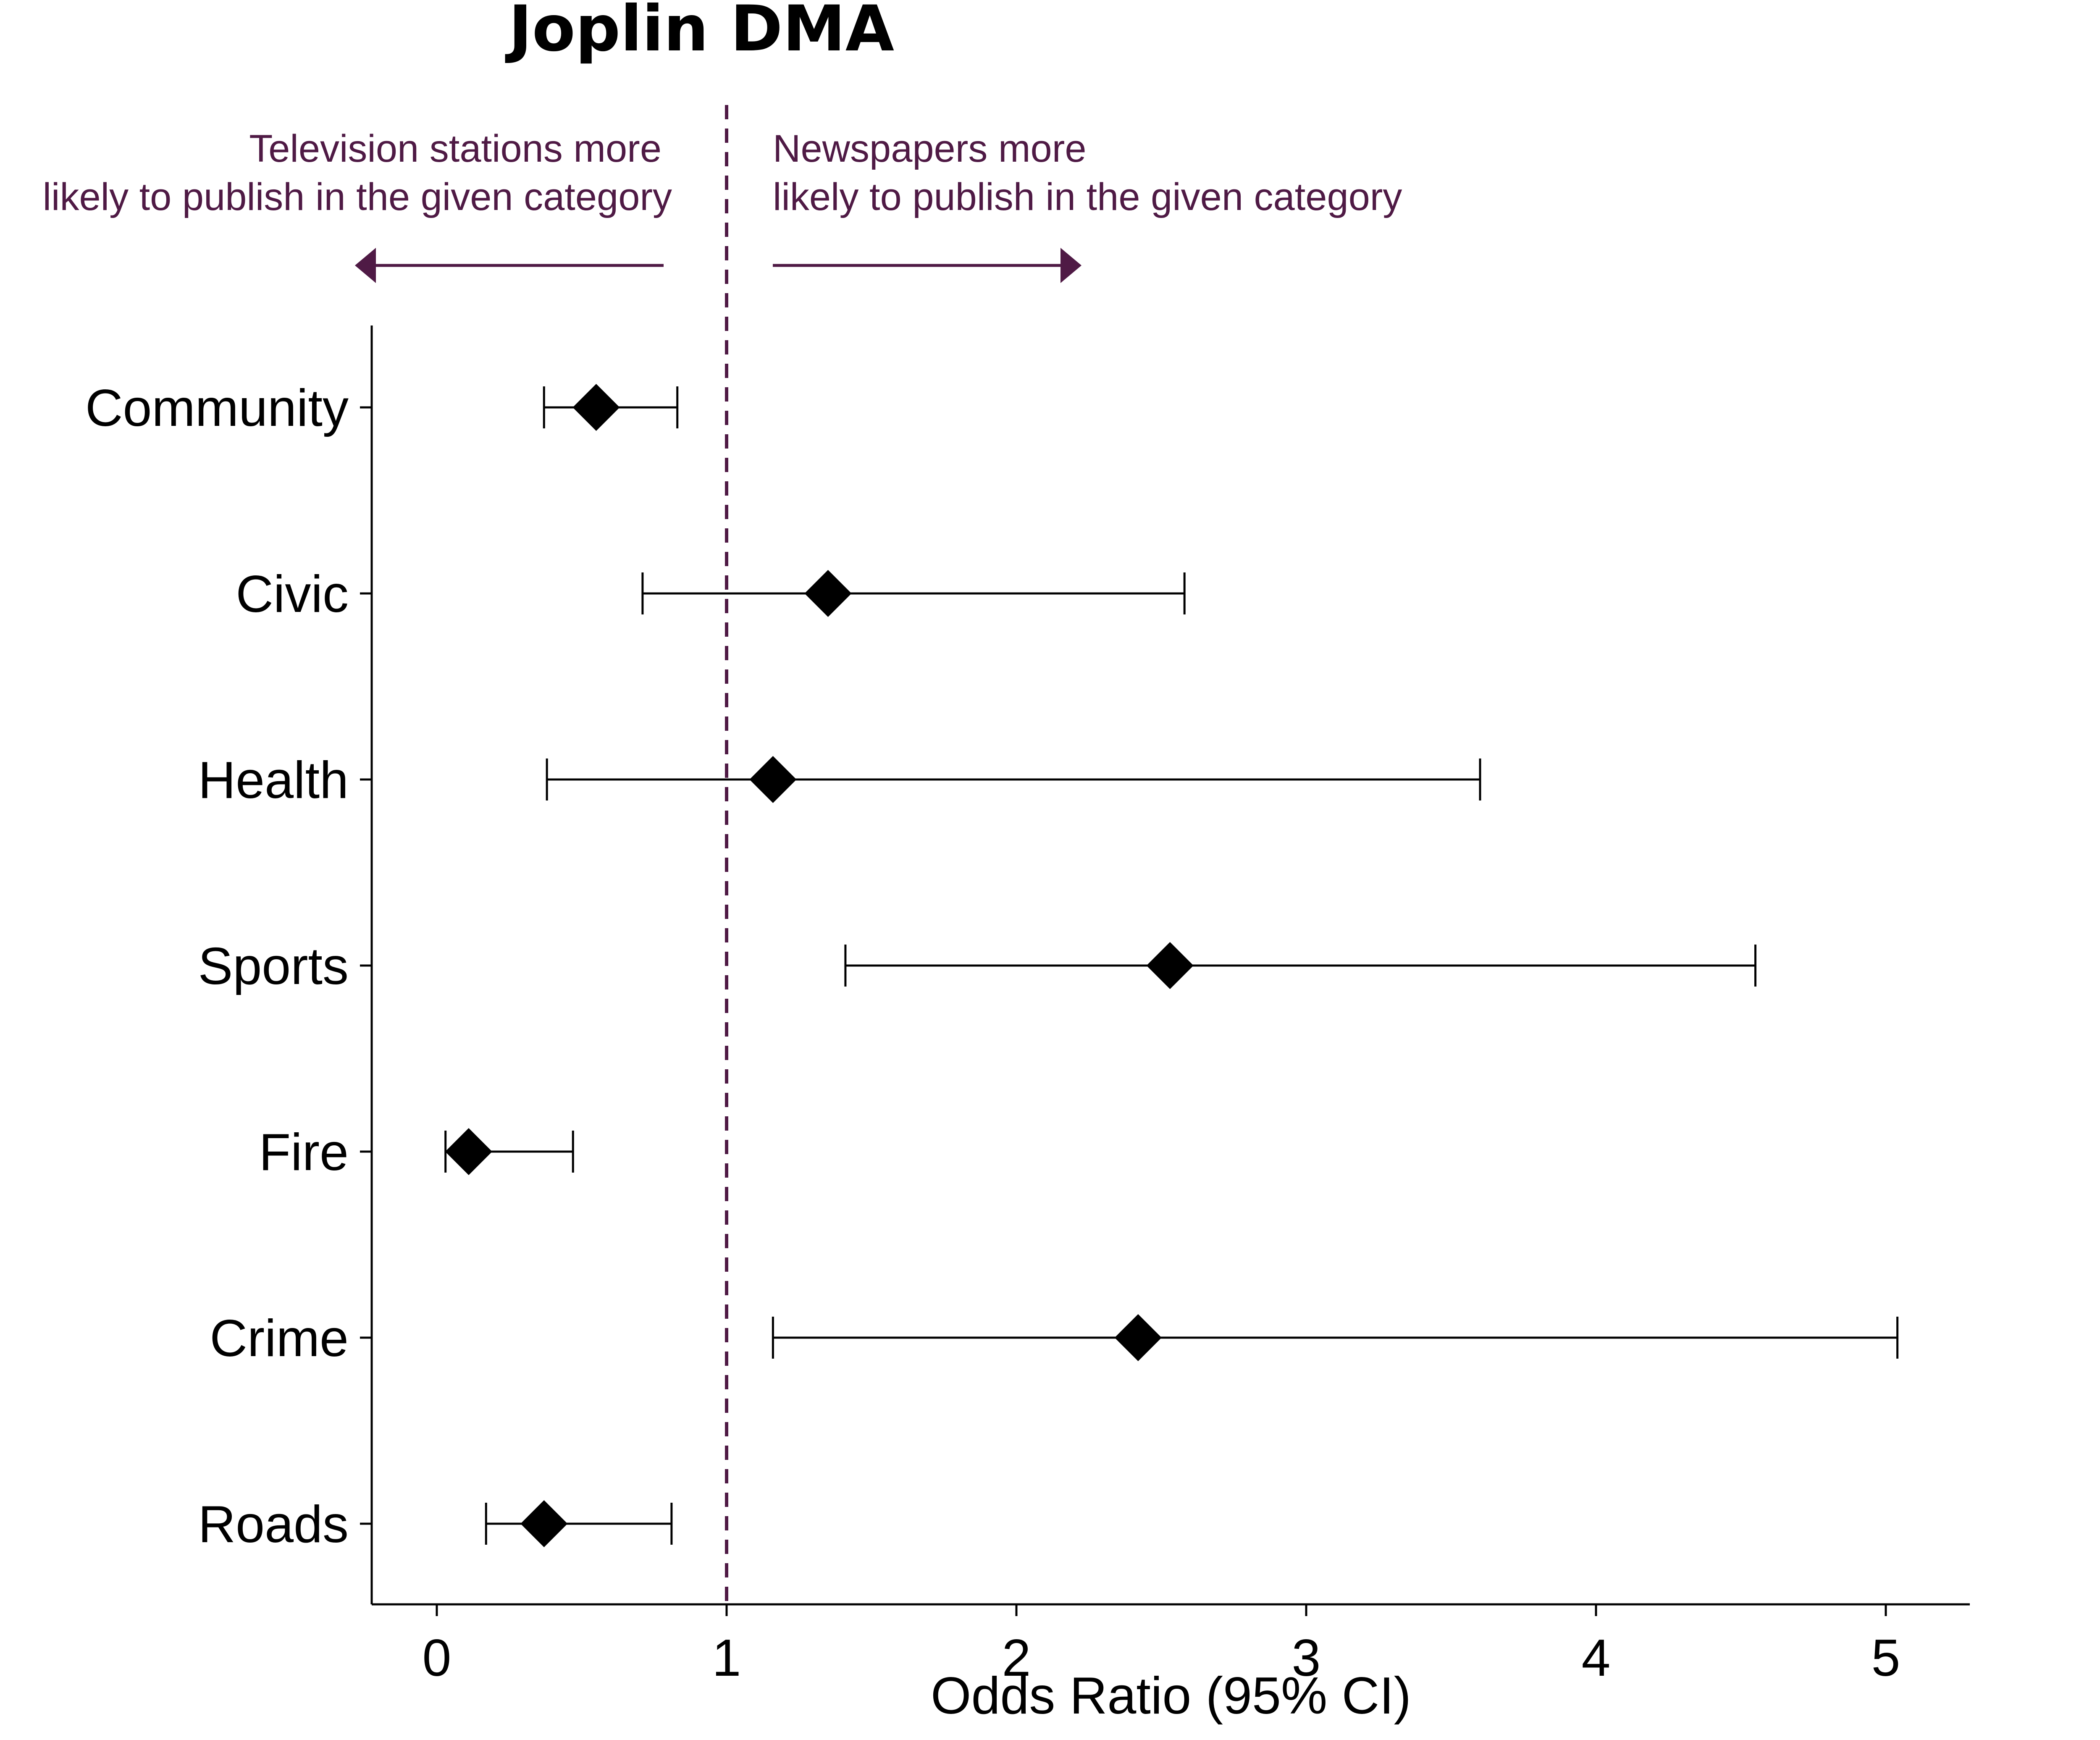 The height and width of the screenshot is (1740, 2100). Describe the element at coordinates (699, 33) in the screenshot. I see `chart-title: Joplin DMA` at that location.